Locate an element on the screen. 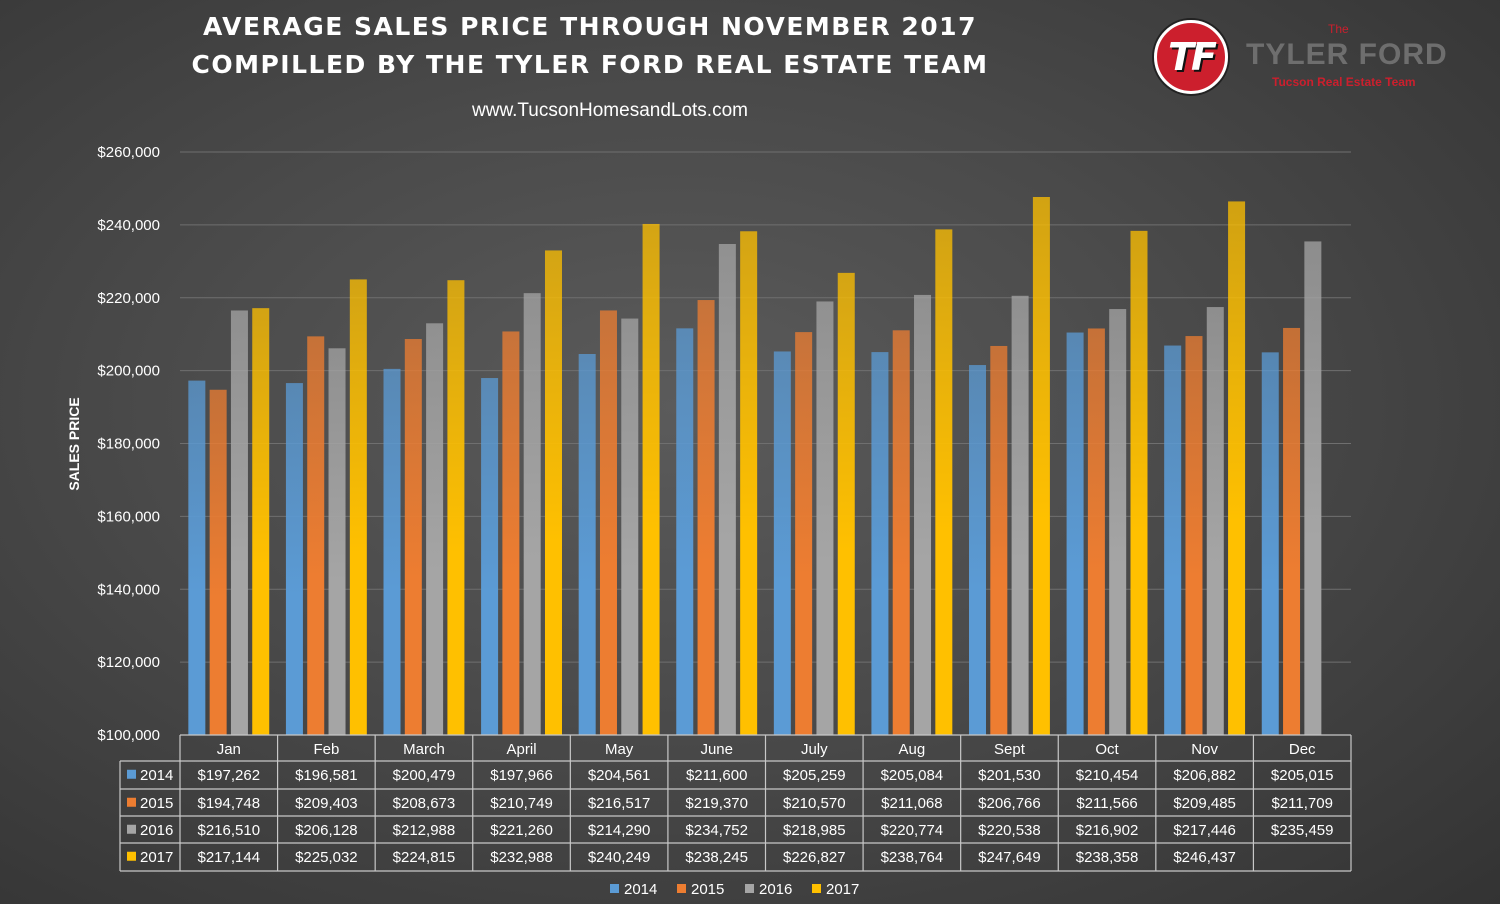 Image resolution: width=1500 pixels, height=904 pixels. y-tick-label: $120,000 is located at coordinates (128, 662).